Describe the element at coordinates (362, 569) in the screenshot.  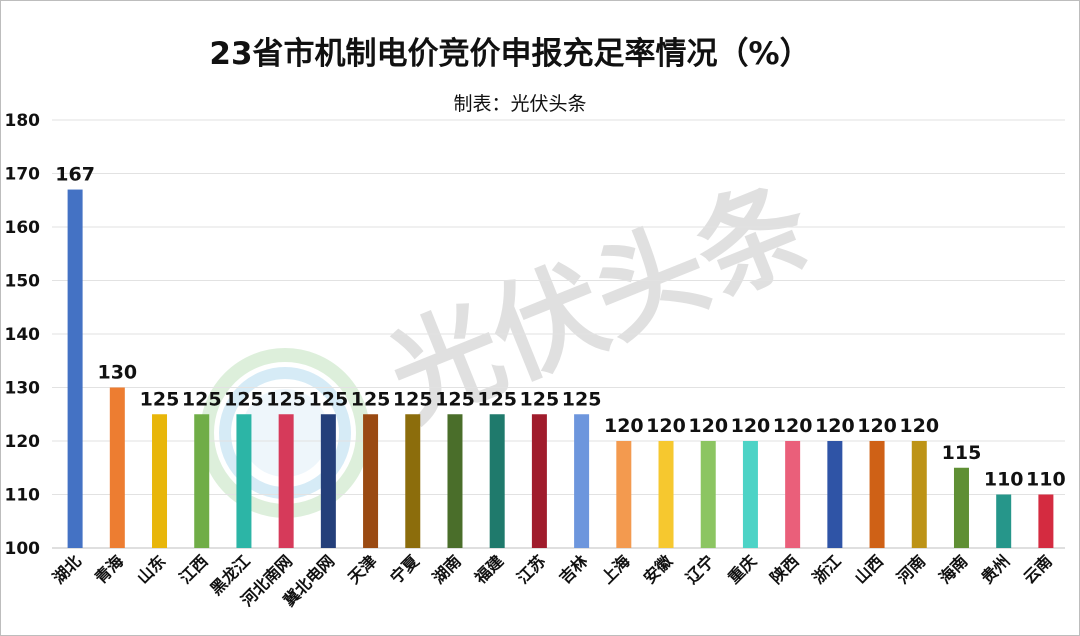
I see `x-tick-label: 天津` at that location.